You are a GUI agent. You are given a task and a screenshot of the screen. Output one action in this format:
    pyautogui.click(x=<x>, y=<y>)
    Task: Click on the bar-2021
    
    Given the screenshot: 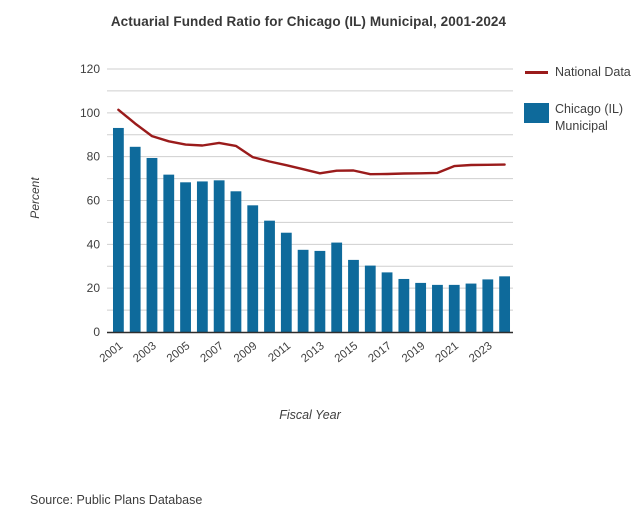 What is the action you would take?
    pyautogui.click(x=454, y=308)
    